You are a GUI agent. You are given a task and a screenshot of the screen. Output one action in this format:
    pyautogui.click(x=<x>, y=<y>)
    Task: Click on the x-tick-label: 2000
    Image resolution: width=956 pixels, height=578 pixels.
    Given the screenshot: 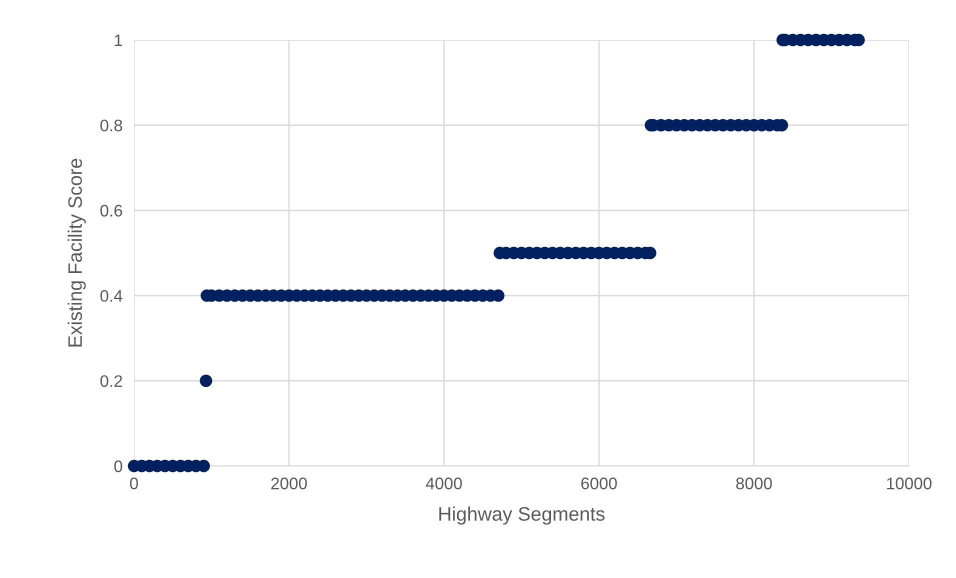 What is the action you would take?
    pyautogui.click(x=289, y=484)
    